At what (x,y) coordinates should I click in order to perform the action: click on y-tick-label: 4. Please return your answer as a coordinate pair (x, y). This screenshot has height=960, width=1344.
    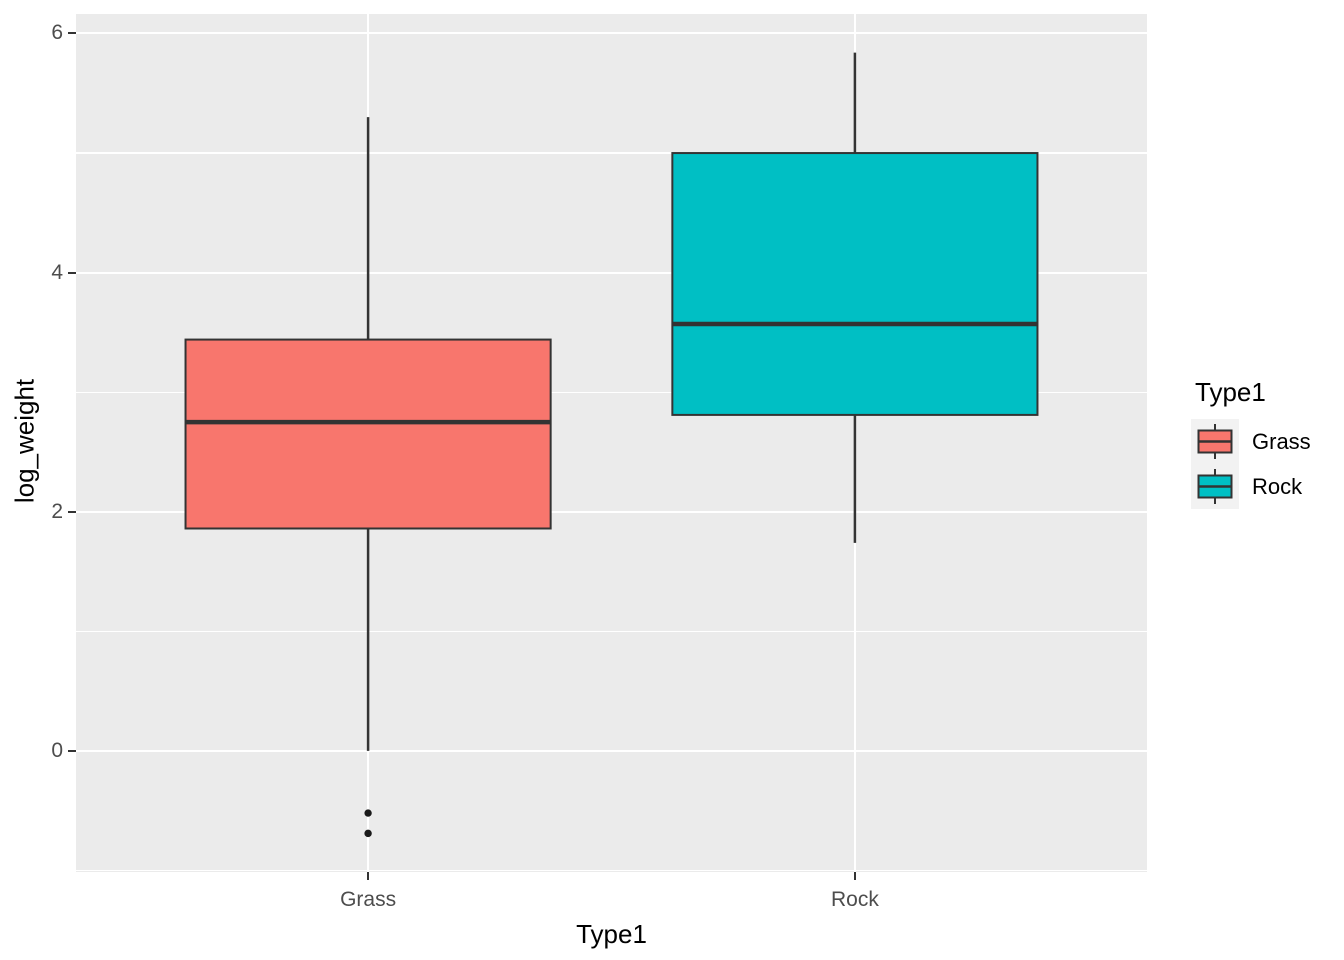
    Looking at the image, I should click on (57, 272).